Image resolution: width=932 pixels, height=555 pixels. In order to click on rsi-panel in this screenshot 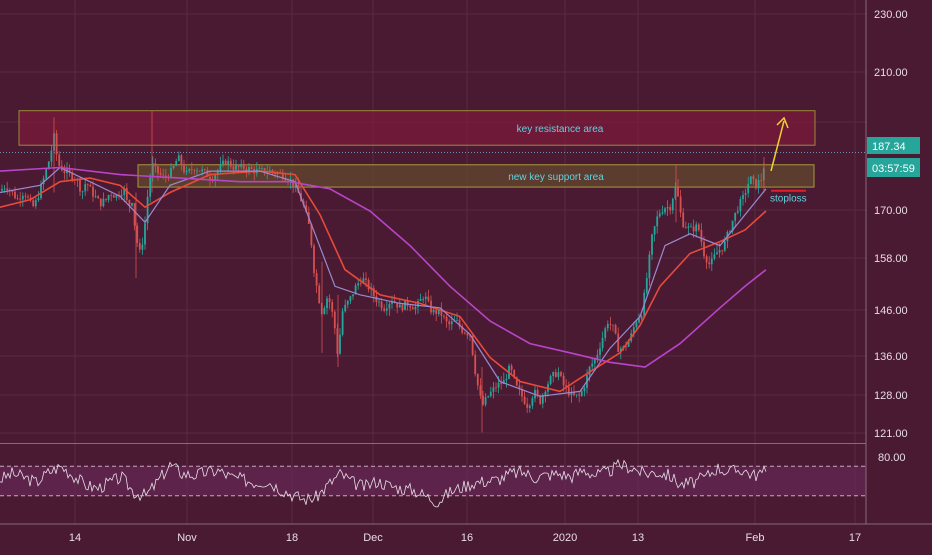, I will do `click(433, 483)`.